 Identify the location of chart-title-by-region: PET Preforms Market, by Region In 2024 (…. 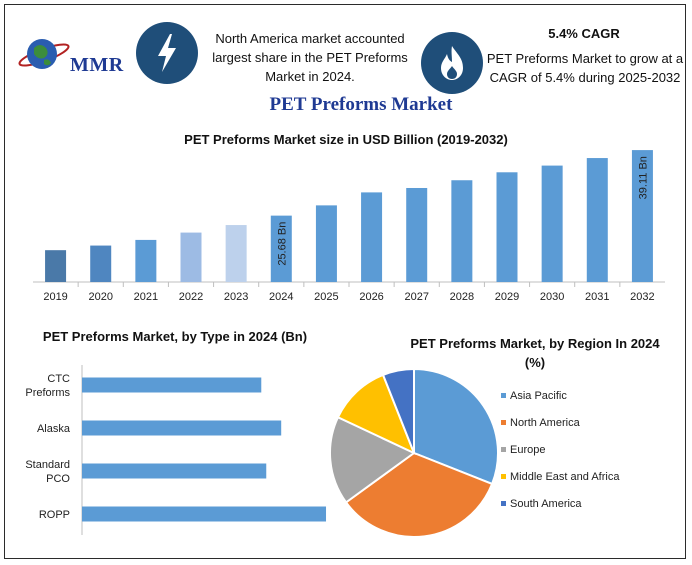
(535, 353).